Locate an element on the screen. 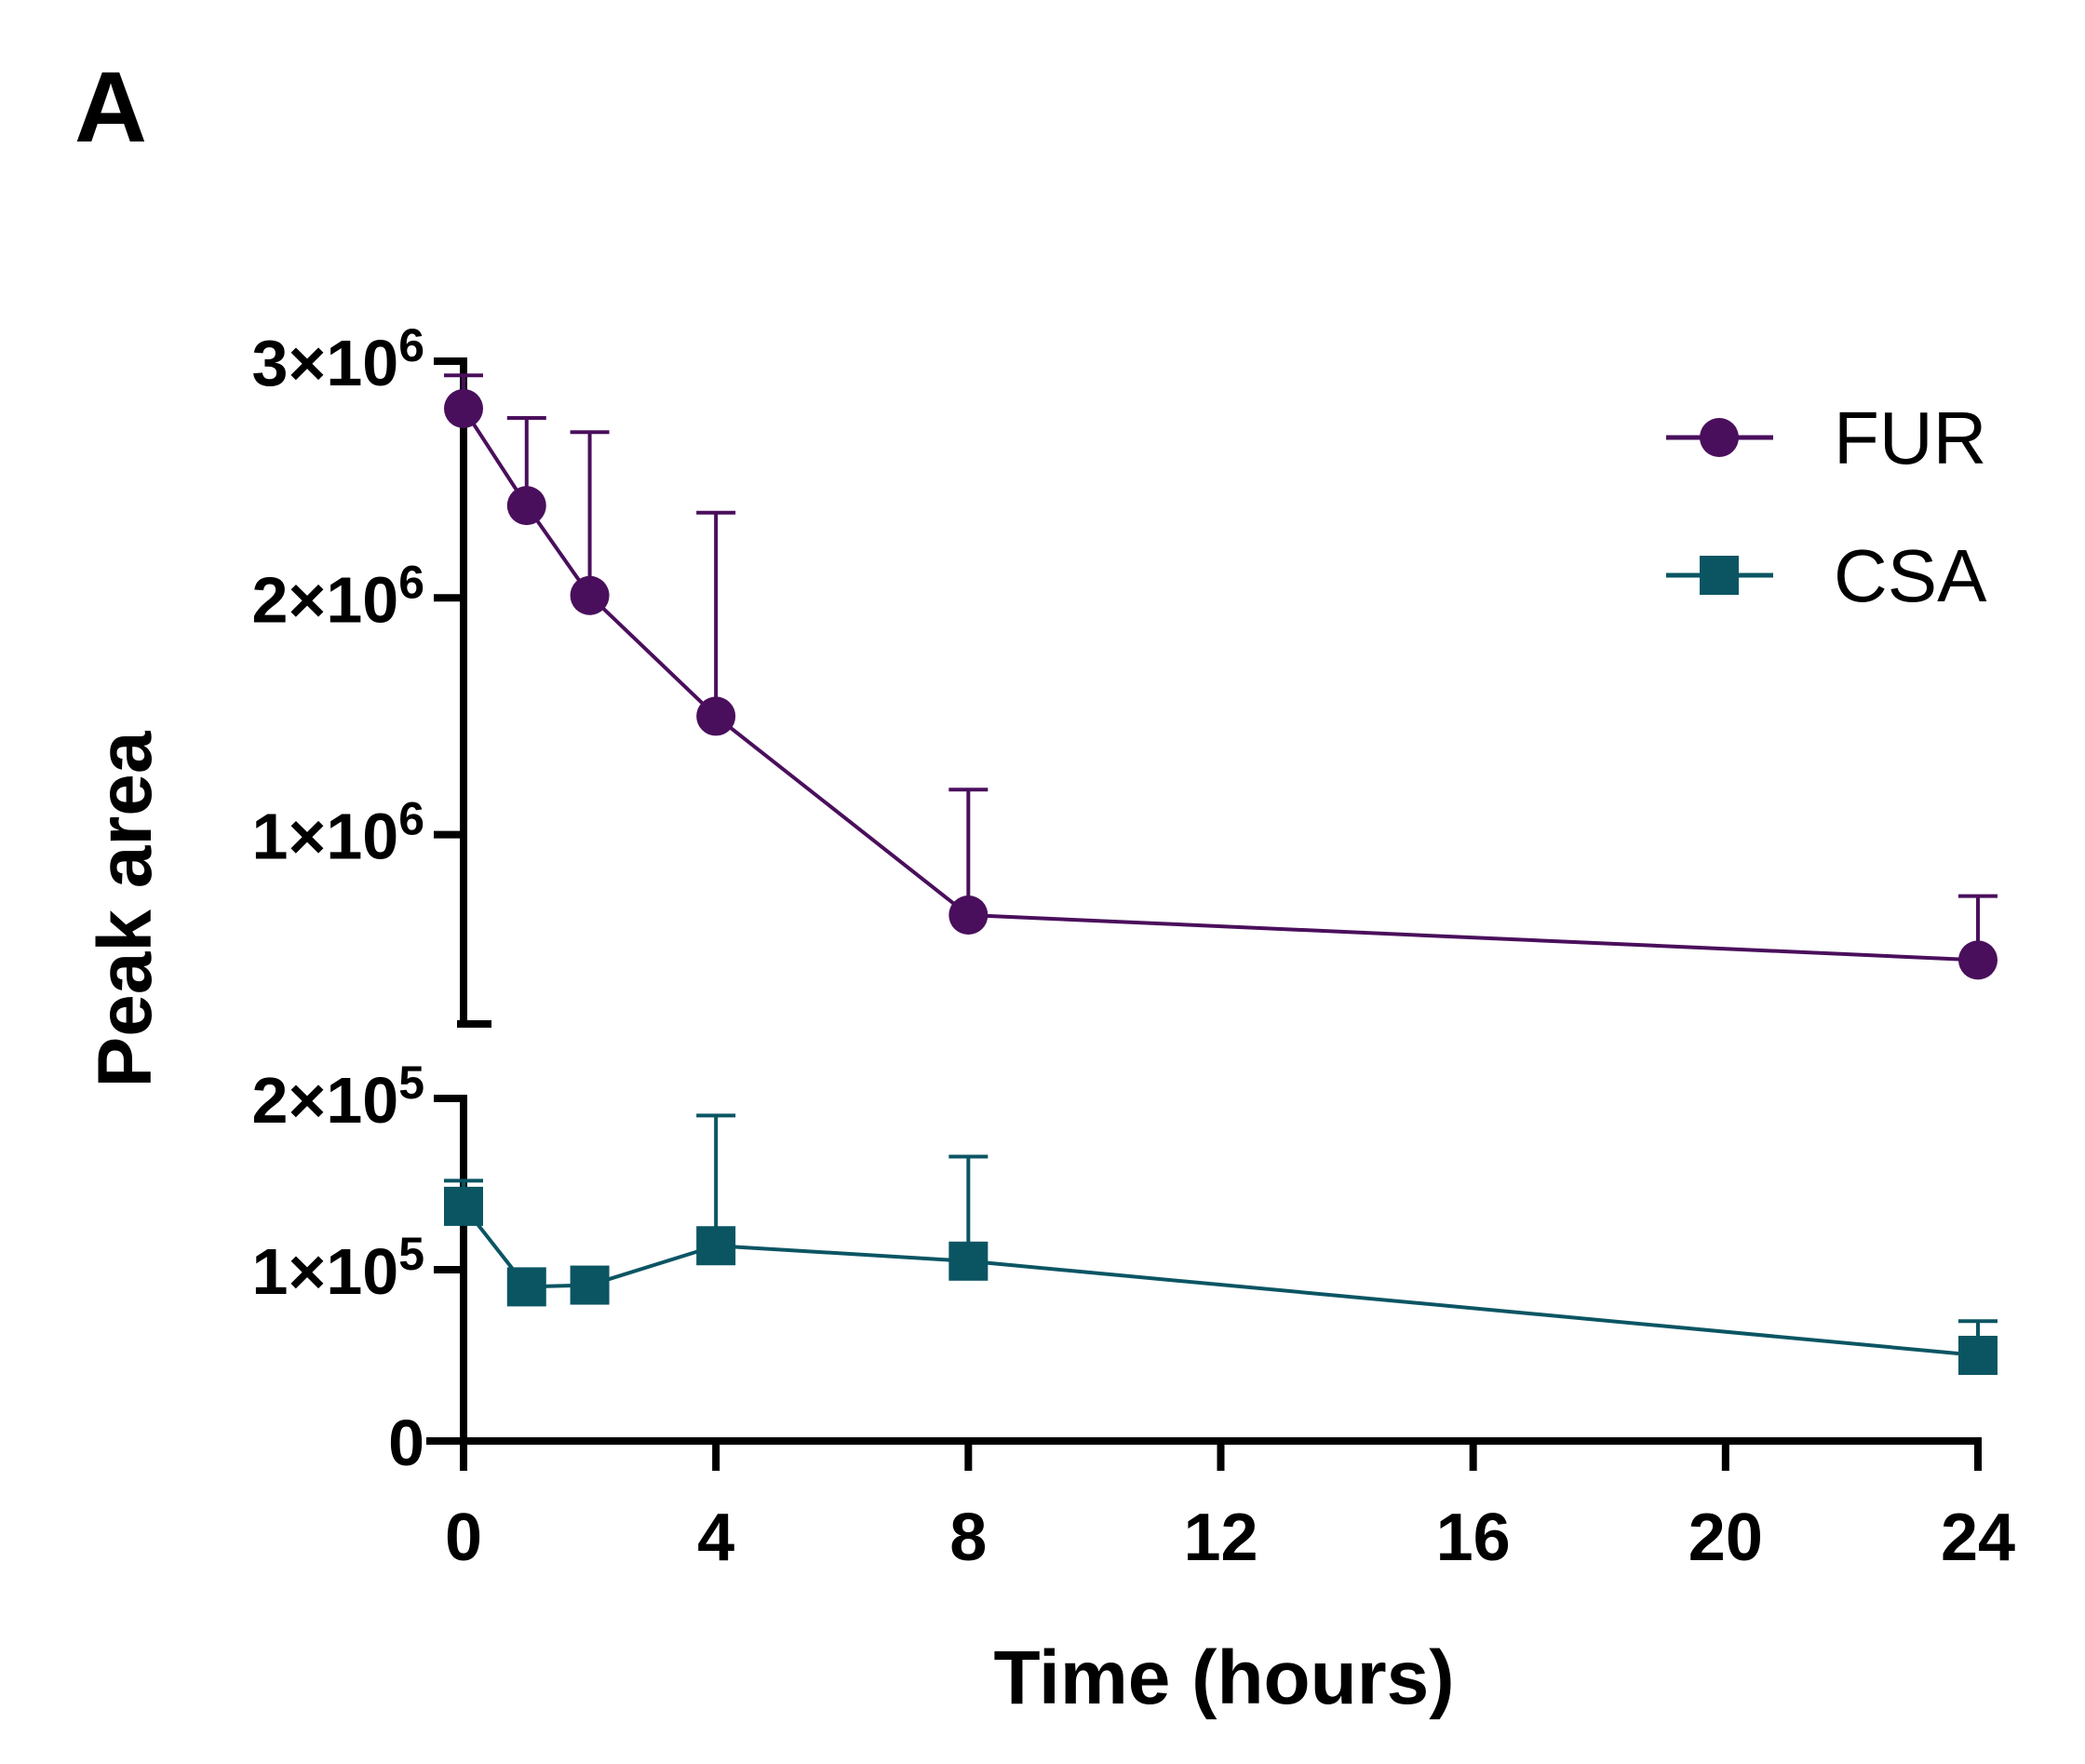 The image size is (2085, 1764). x-tick-label: 8 is located at coordinates (968, 1538).